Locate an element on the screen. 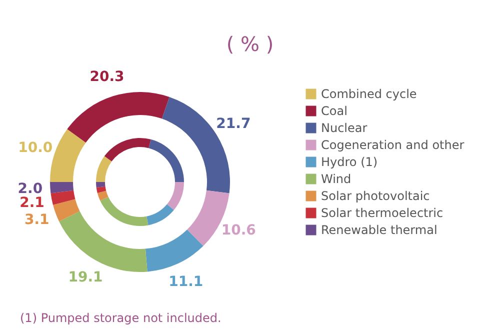  text: (1) Pumped storage not included. is located at coordinates (121, 318).